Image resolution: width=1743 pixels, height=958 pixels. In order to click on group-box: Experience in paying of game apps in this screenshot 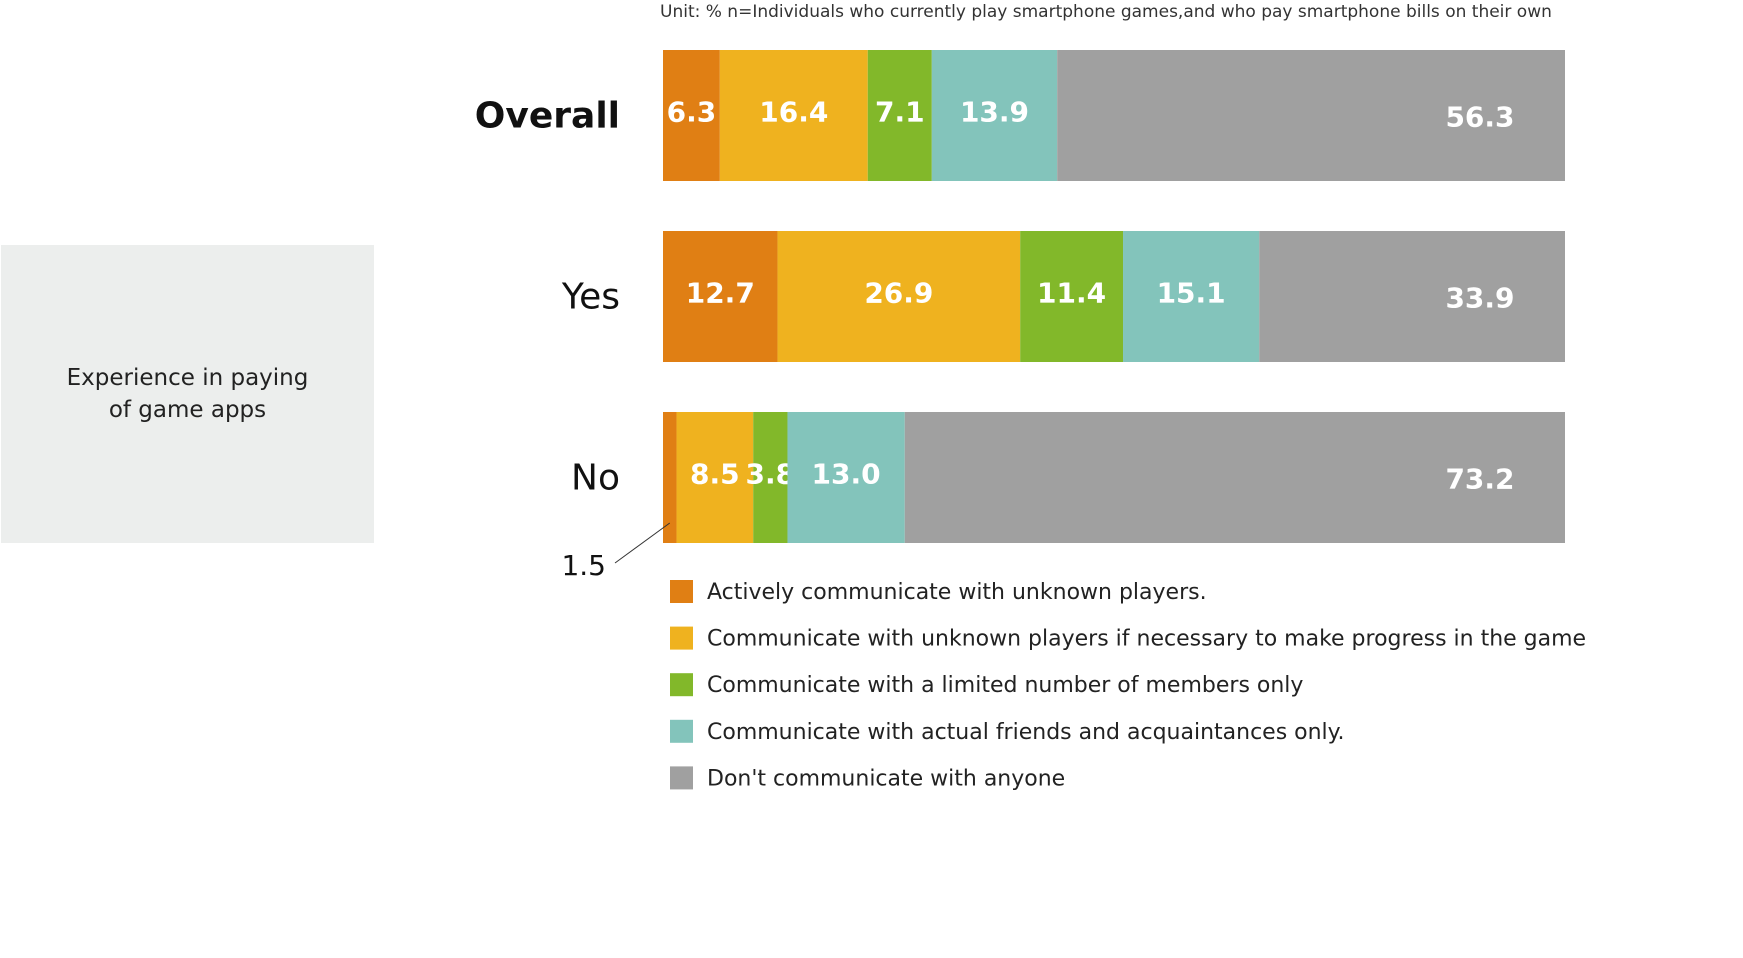, I will do `click(187, 394)`.